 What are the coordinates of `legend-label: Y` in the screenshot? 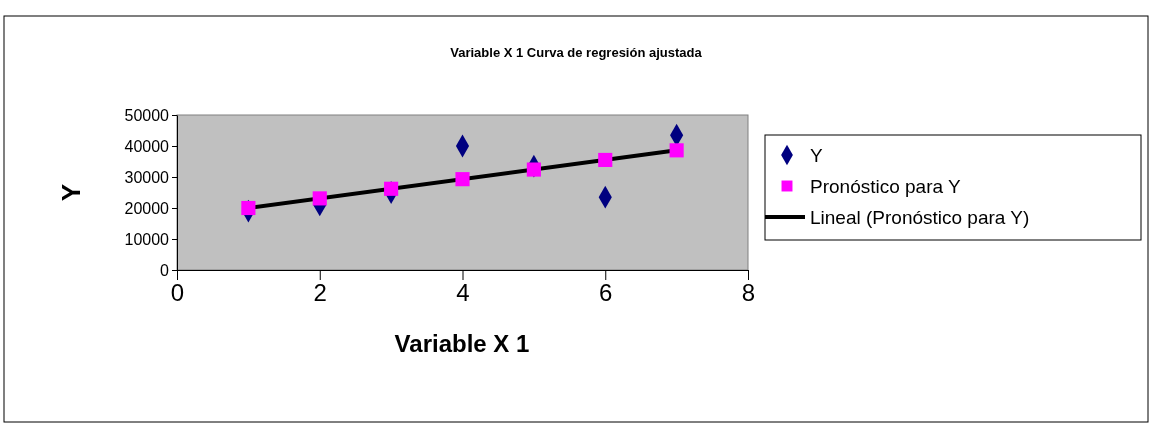 It's located at (816, 155).